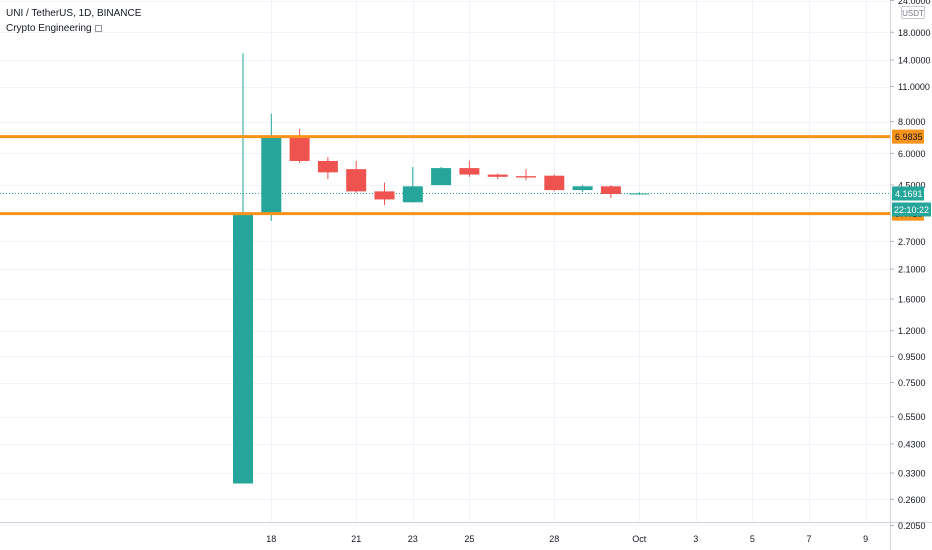  I want to click on y-tick-label: 0.3300, so click(912, 474).